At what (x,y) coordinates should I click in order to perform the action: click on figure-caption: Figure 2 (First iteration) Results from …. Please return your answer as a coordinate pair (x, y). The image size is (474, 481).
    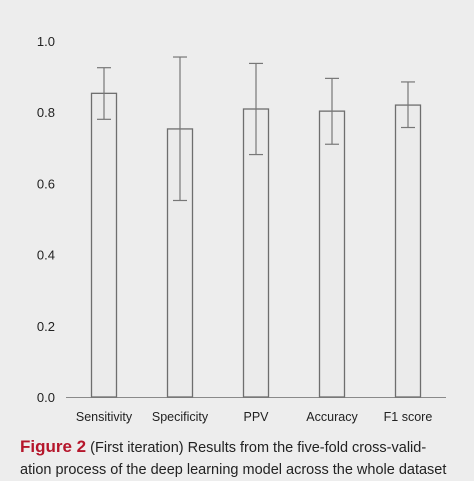
    Looking at the image, I should click on (247, 458).